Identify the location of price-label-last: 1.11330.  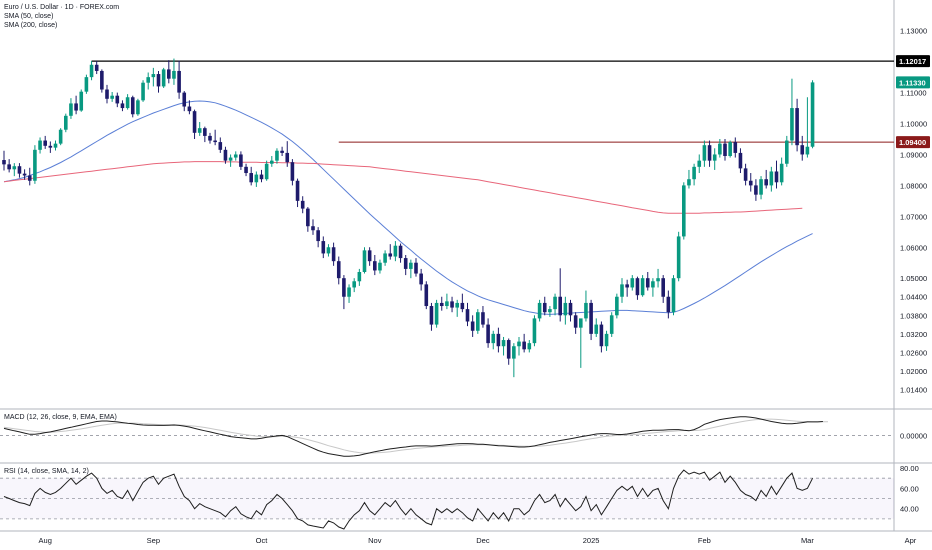
(912, 82).